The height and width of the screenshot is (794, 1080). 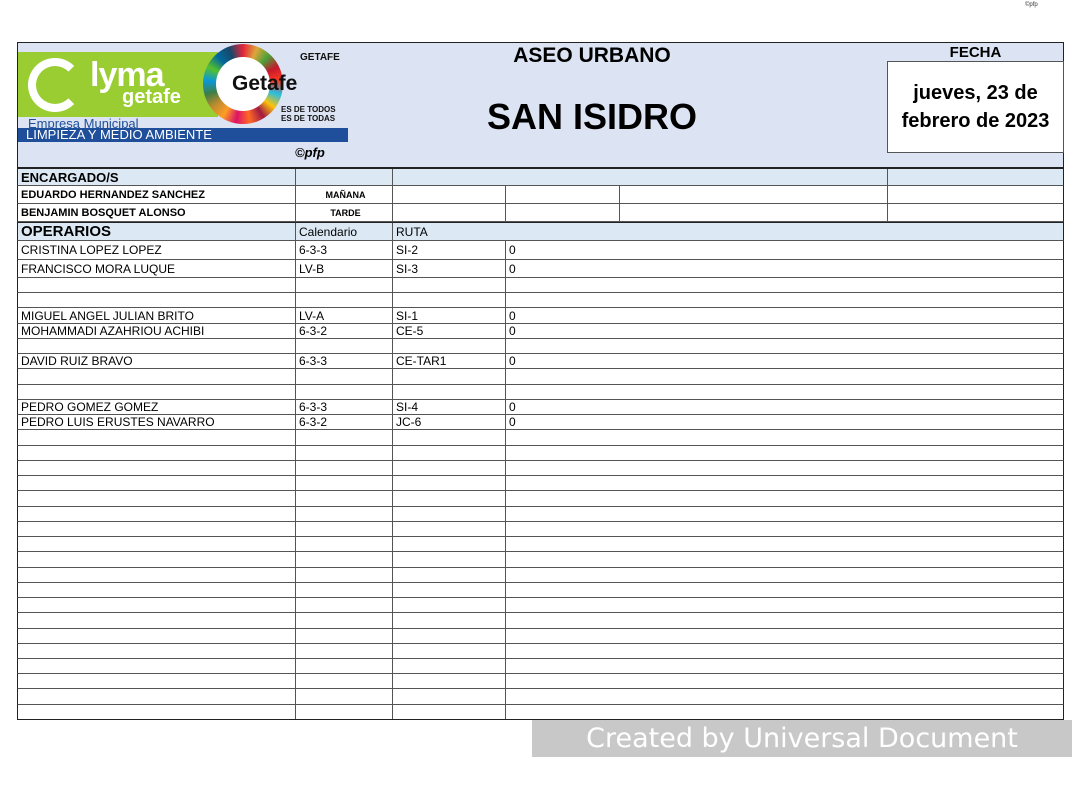 I want to click on encargados-label: ENCARGADO/S, so click(x=157, y=177).